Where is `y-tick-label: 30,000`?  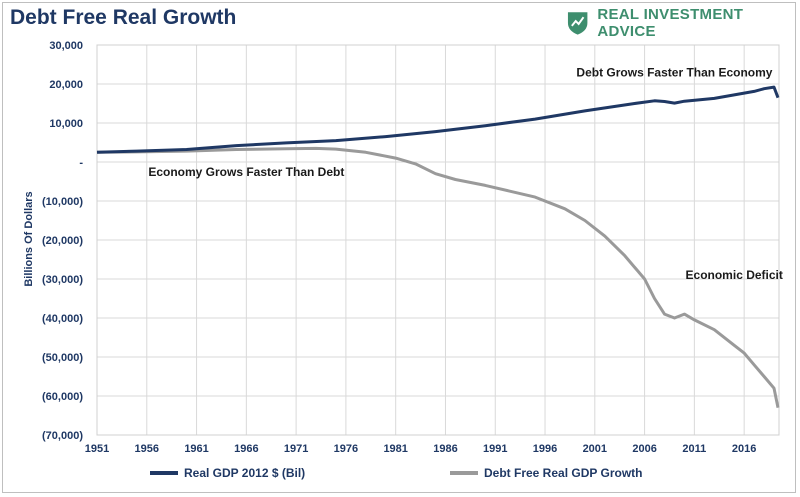
y-tick-label: 30,000 is located at coordinates (66, 46).